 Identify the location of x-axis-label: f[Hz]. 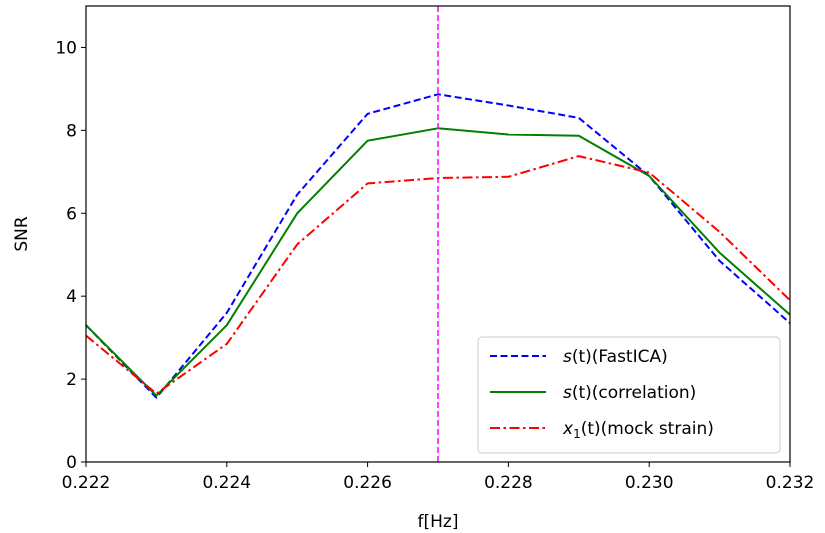
(438, 522).